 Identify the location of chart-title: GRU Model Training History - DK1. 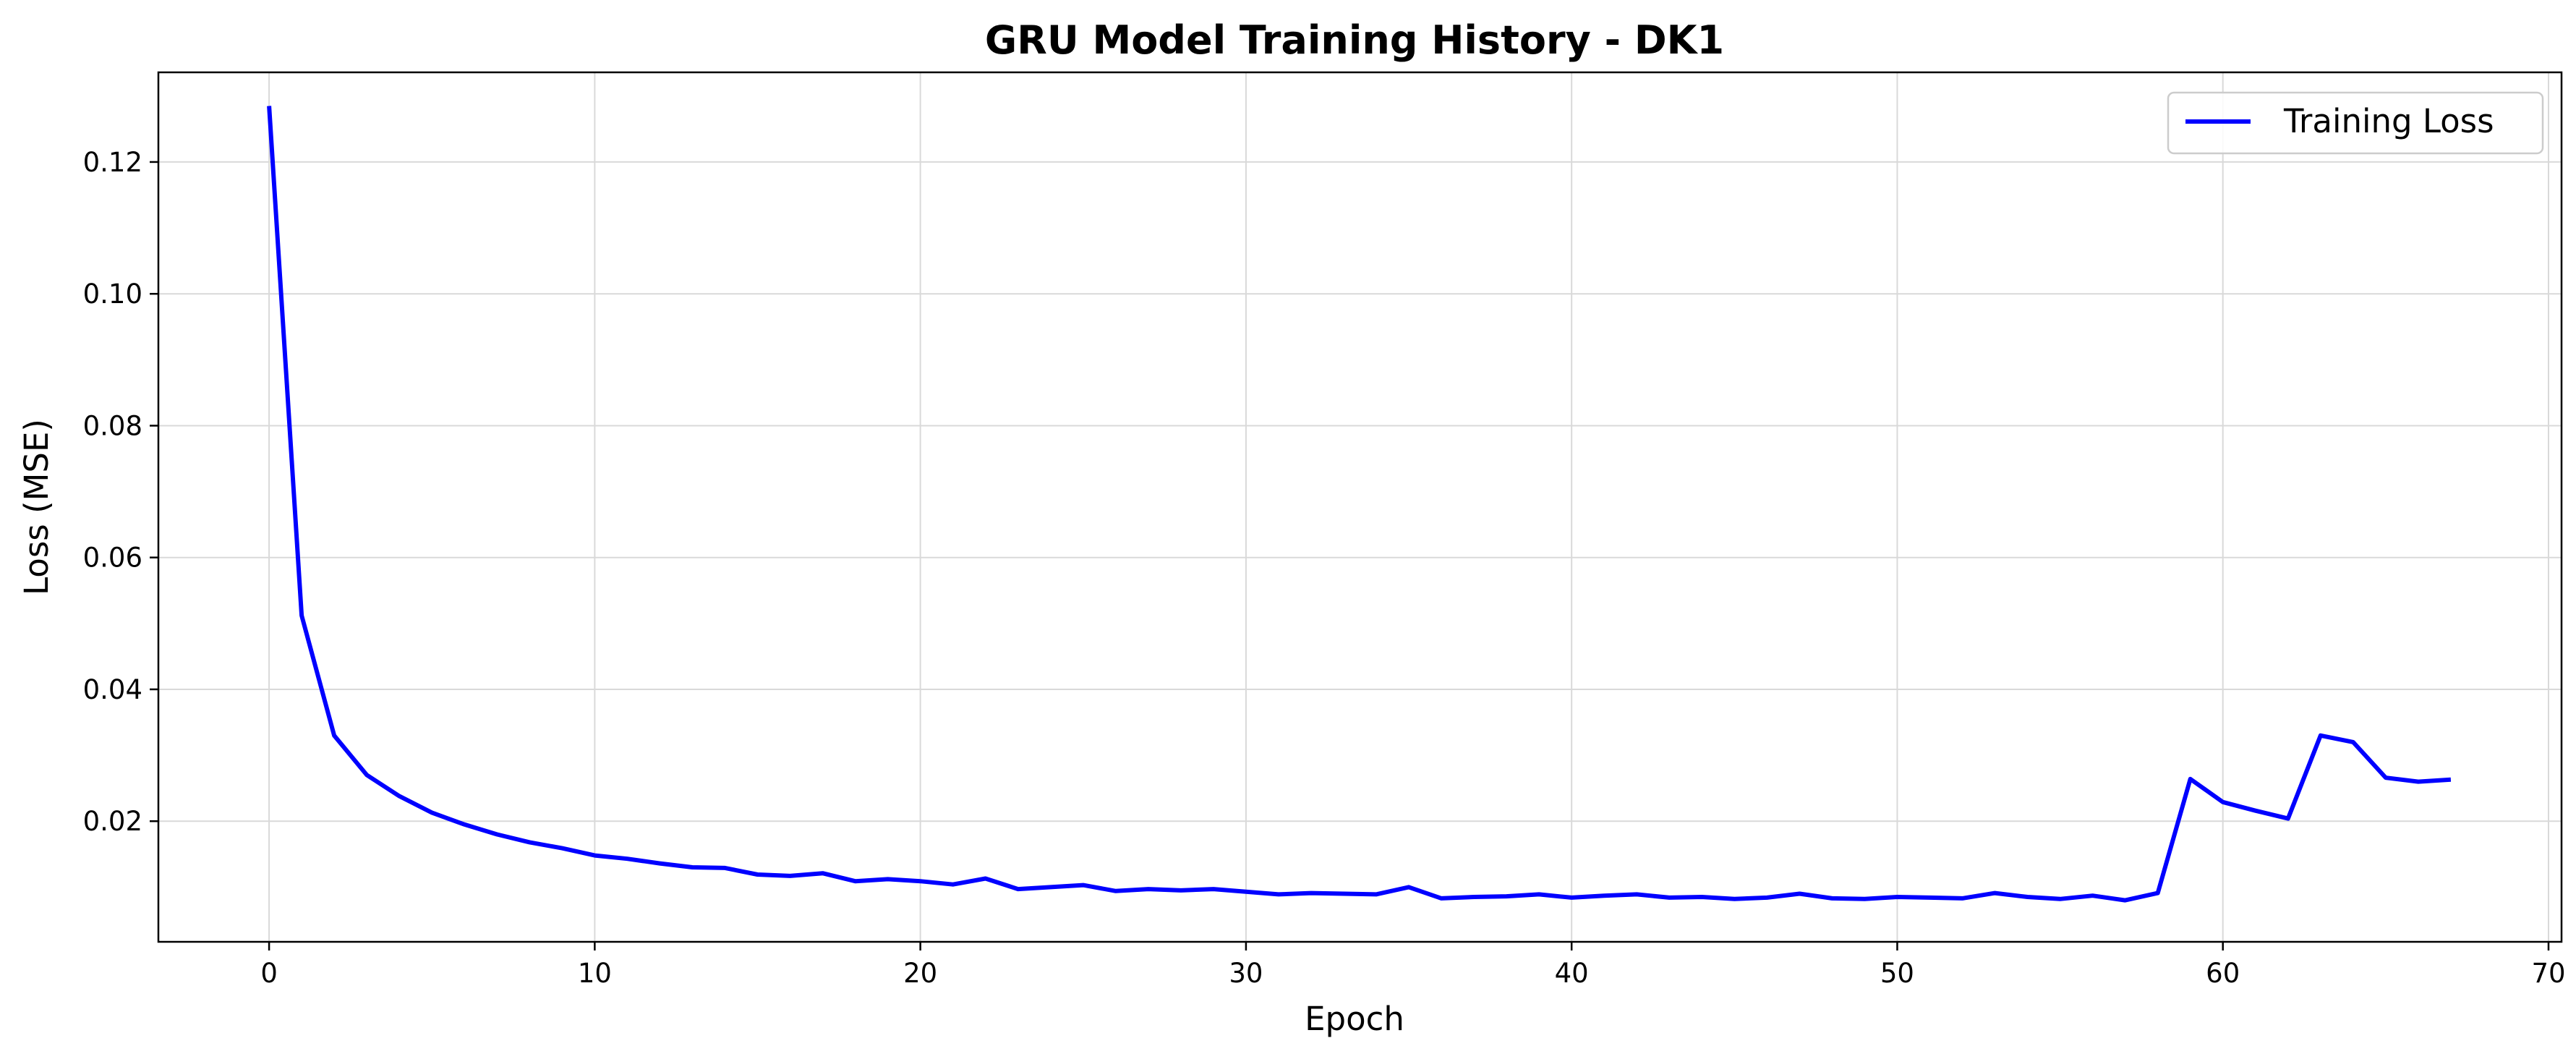
(1354, 40).